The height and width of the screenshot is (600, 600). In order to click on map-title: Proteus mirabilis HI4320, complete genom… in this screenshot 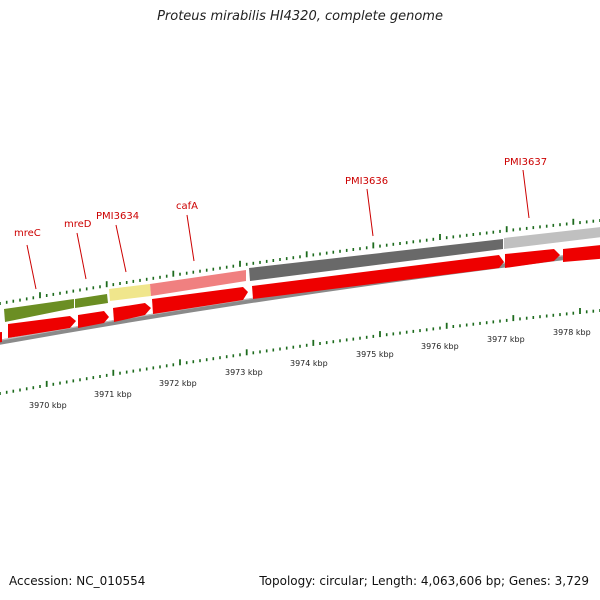, I will do `click(300, 16)`.